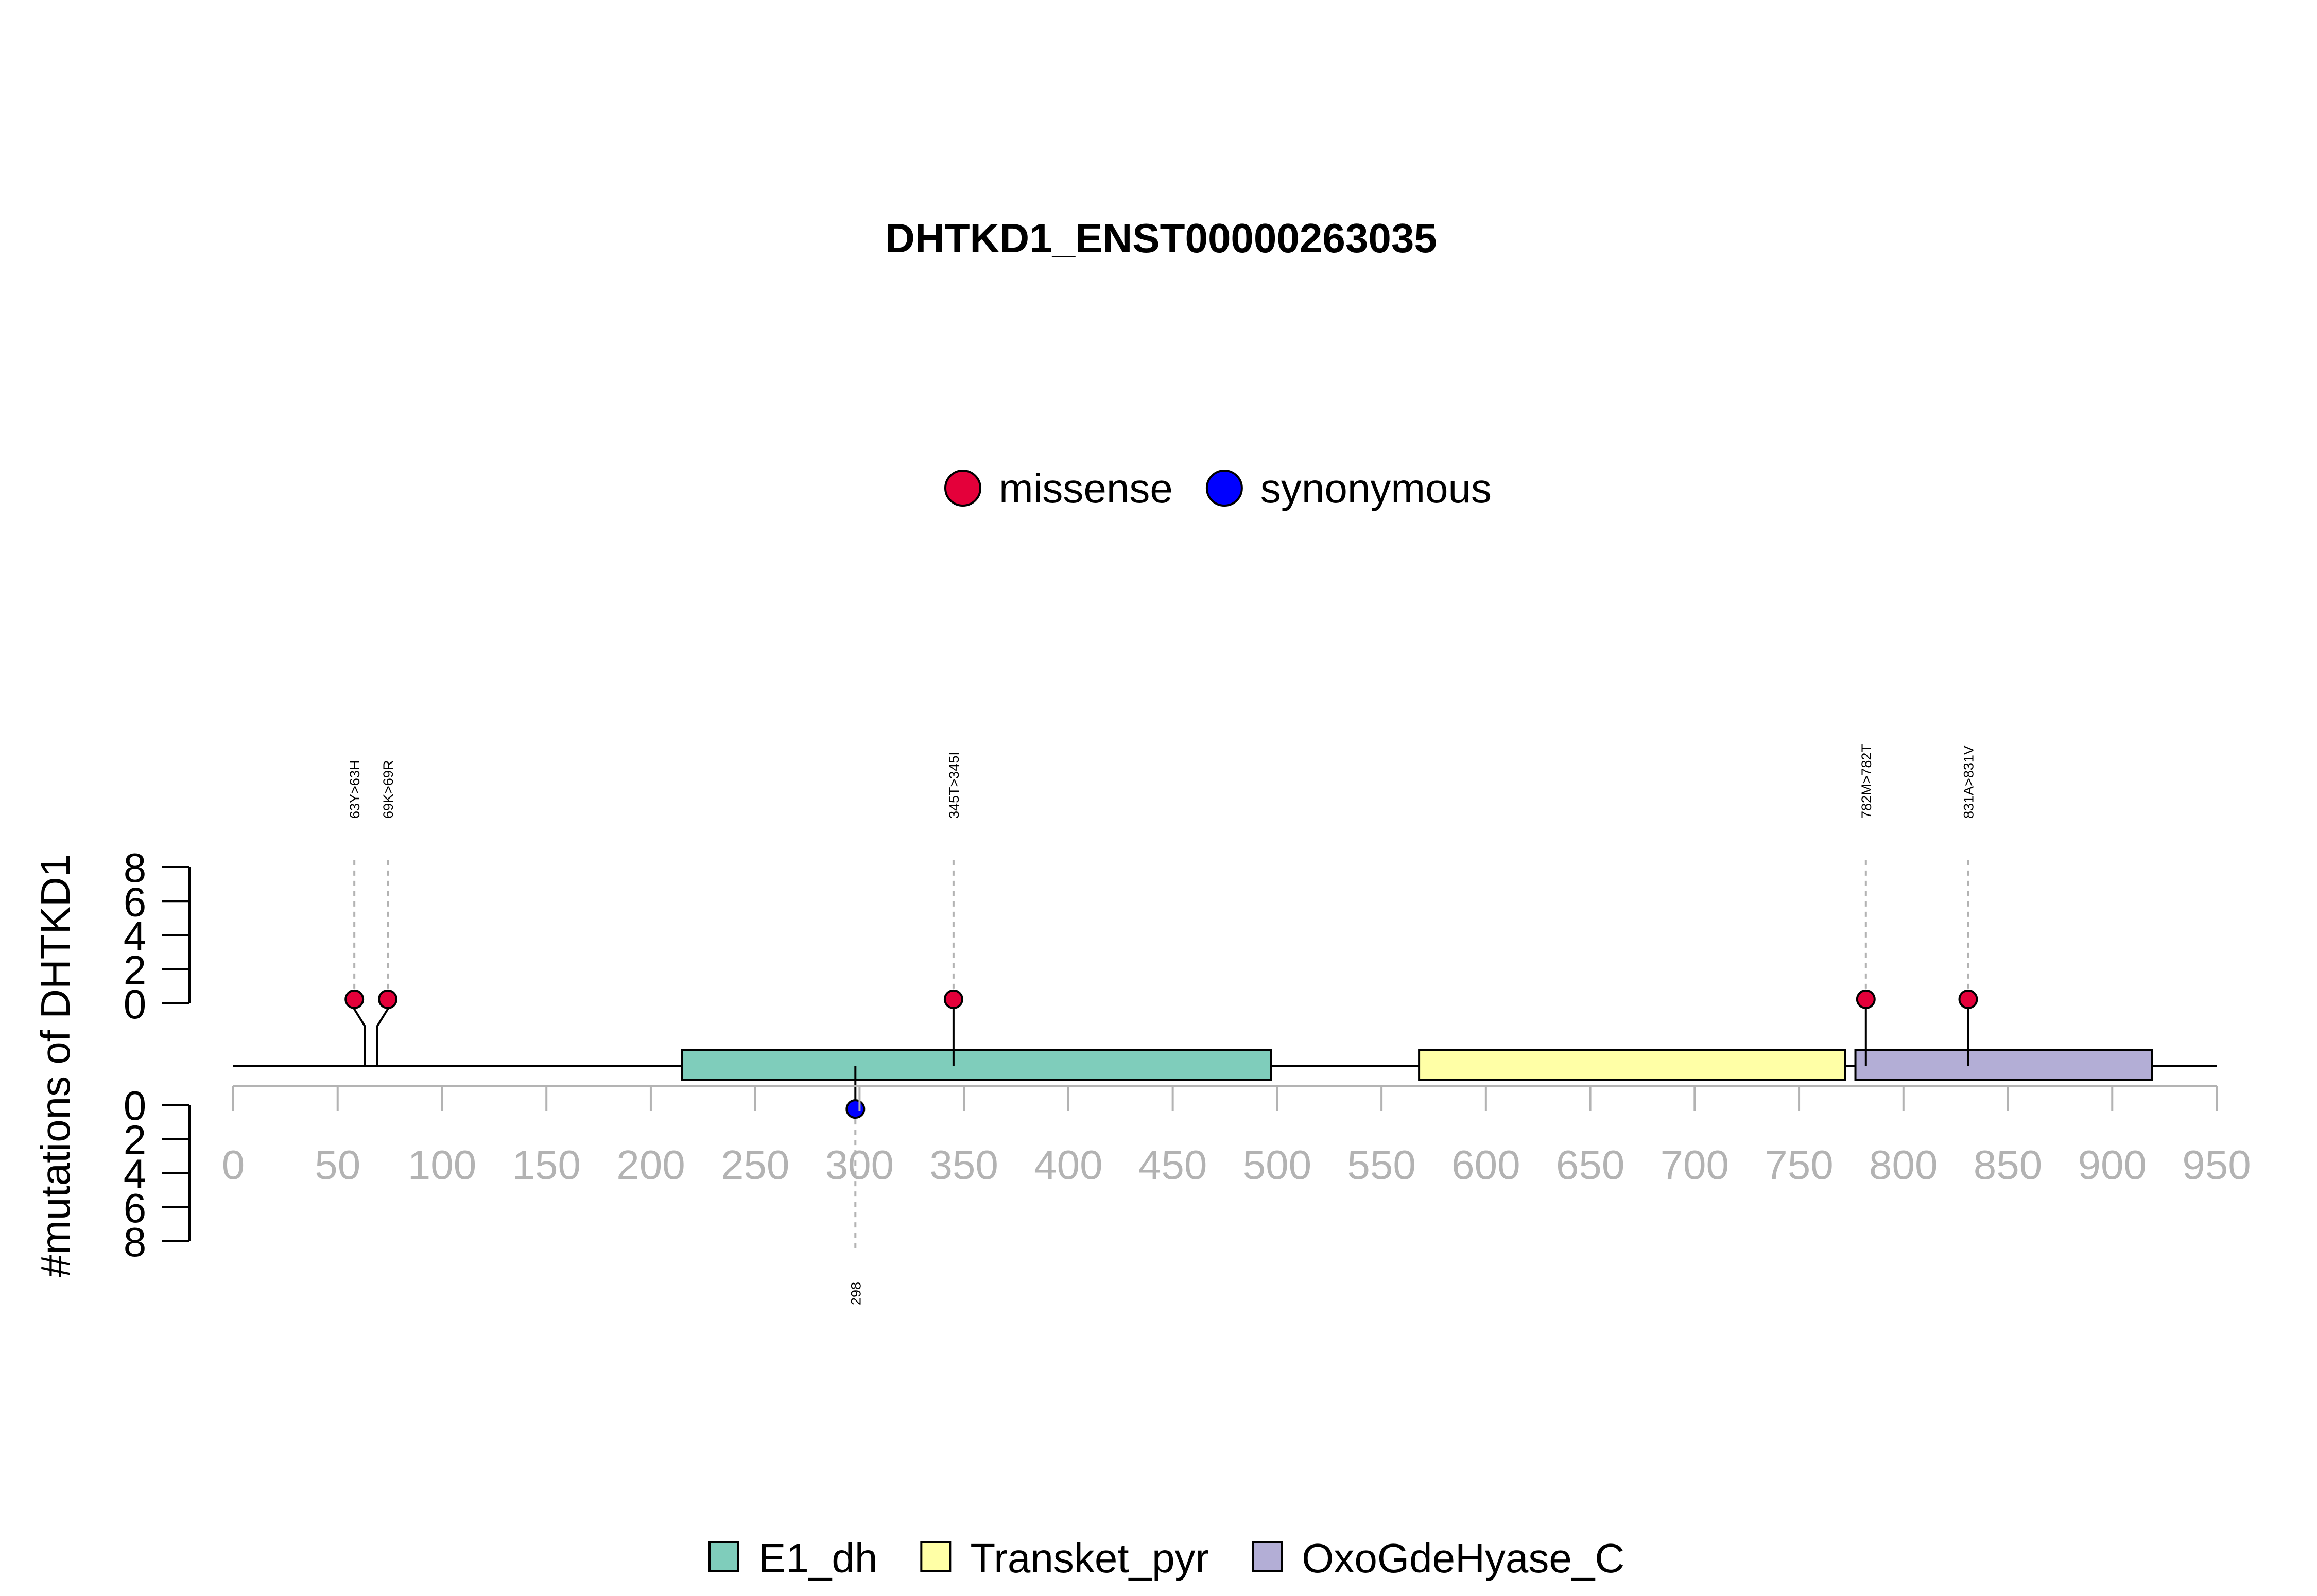 This screenshot has height=1596, width=2317. What do you see at coordinates (1866, 782) in the screenshot?
I see `mutation-label: 782M>782T` at bounding box center [1866, 782].